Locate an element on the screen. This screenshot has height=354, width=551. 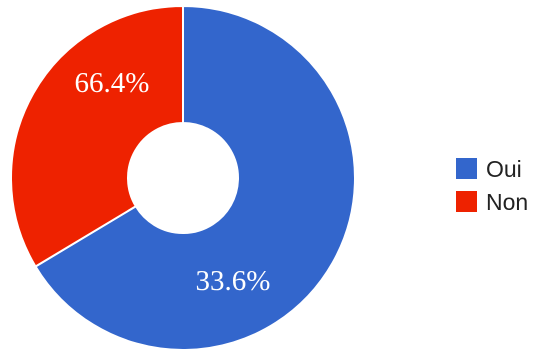
legend-label-oui: Oui is located at coordinates (504, 169).